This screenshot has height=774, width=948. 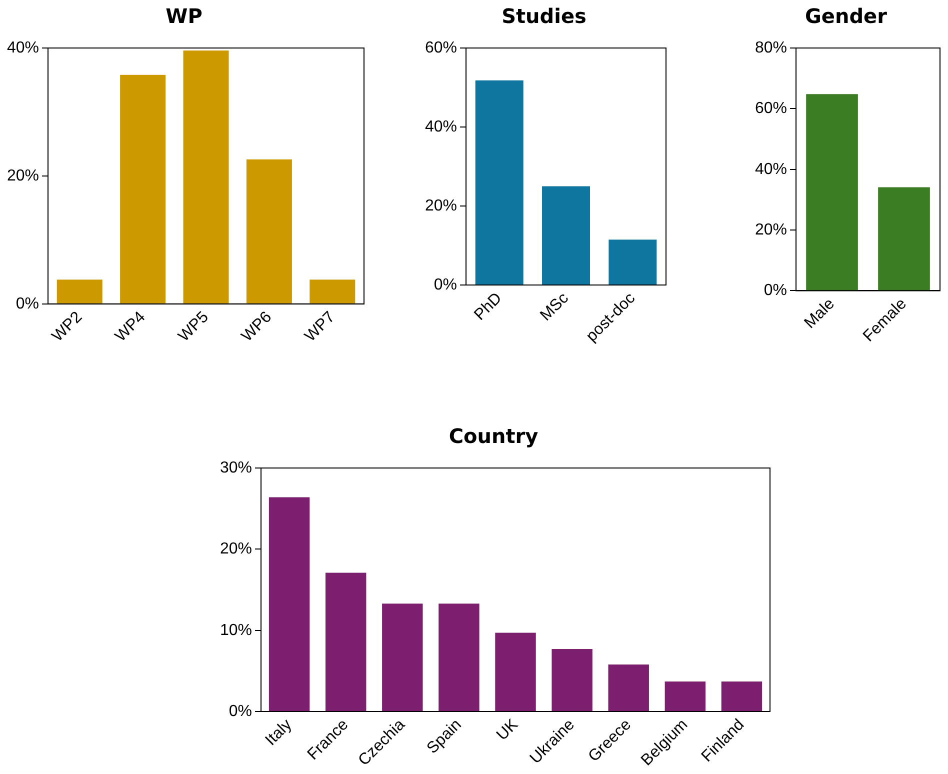 I want to click on x-tick-label: MSc, so click(x=554, y=307).